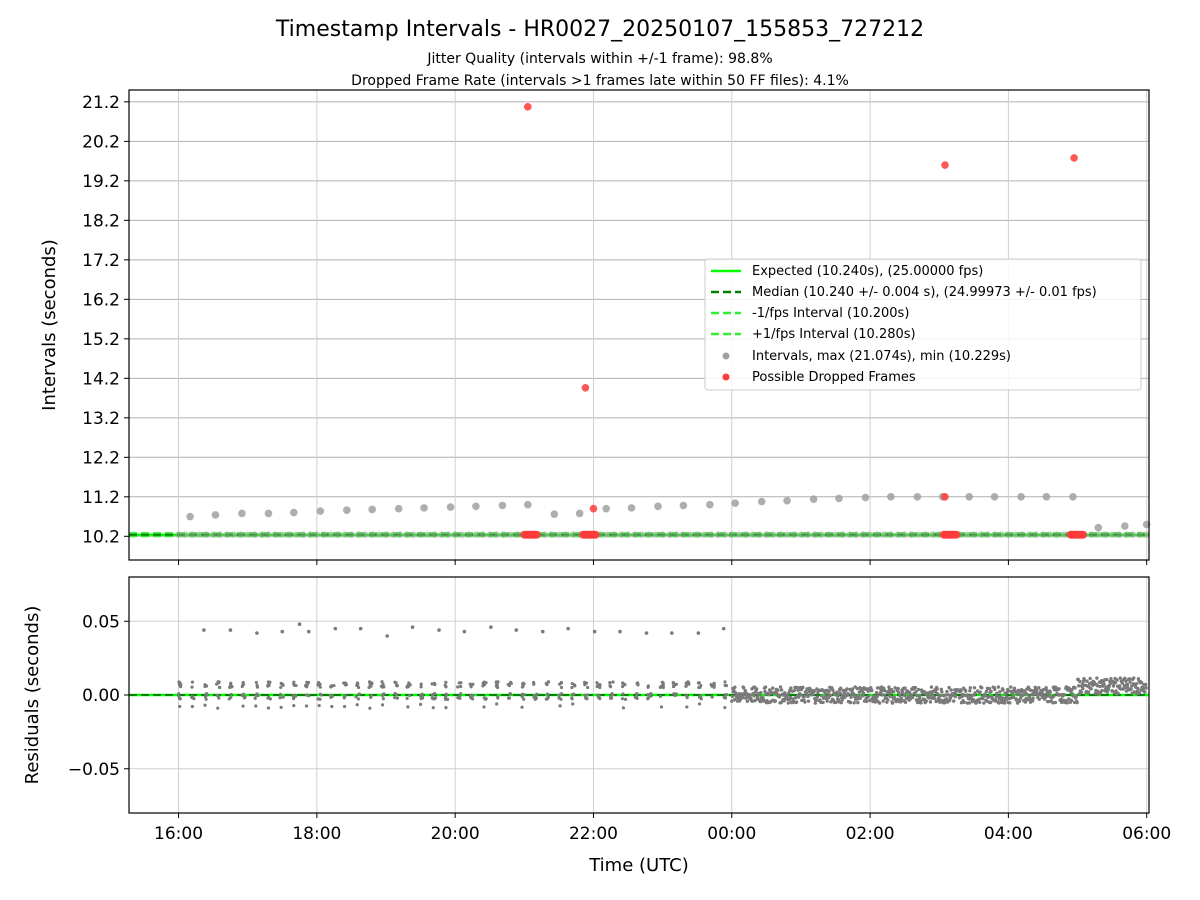 The width and height of the screenshot is (1200, 900). I want to click on top-y-tick-label: 11.2, so click(101, 498).